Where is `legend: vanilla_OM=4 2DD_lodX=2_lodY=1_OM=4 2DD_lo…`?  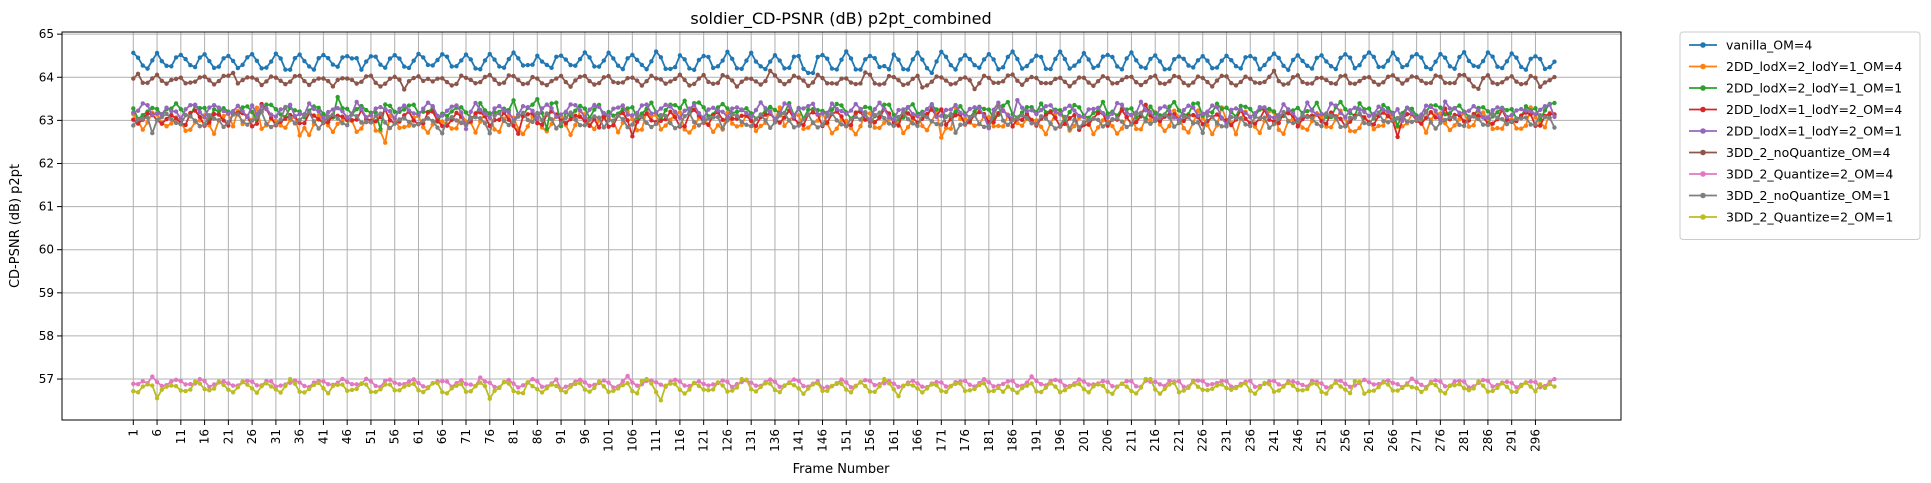 legend: vanilla_OM=4 2DD_lodX=2_lodY=1_OM=4 2DD_lo… is located at coordinates (1800, 135).